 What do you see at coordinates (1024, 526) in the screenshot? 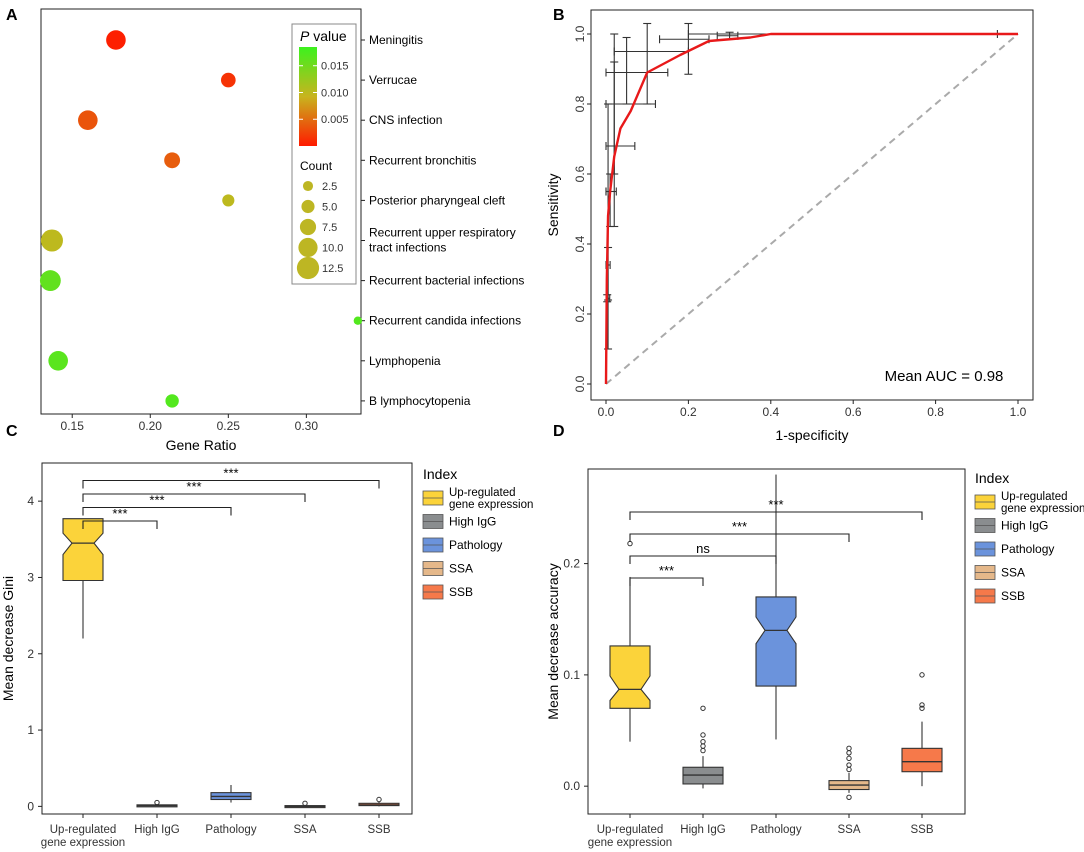
I see `panel-d-legend-label: High IgG` at bounding box center [1024, 526].